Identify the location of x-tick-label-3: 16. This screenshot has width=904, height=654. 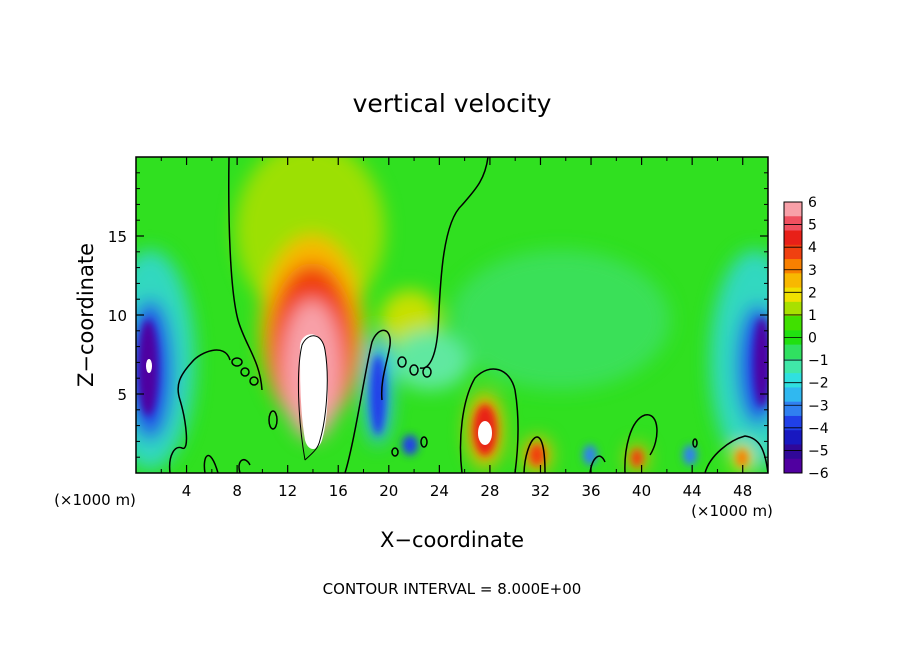
(338, 491).